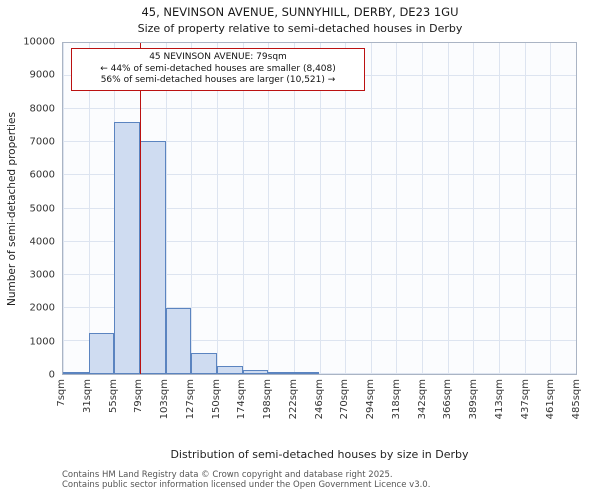 This screenshot has height=500, width=600. Describe the element at coordinates (42, 109) in the screenshot. I see `y-tick-label: 8000` at that location.